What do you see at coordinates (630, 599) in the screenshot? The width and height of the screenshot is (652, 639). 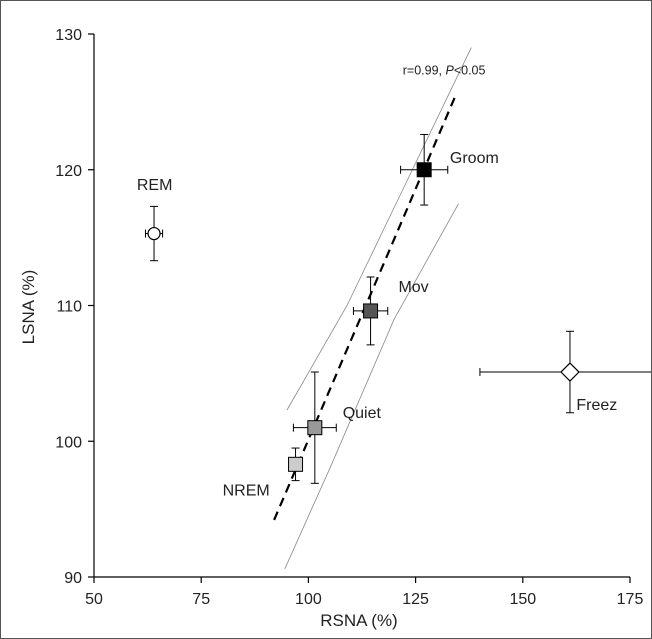 I see `x-tick-label: 175` at bounding box center [630, 599].